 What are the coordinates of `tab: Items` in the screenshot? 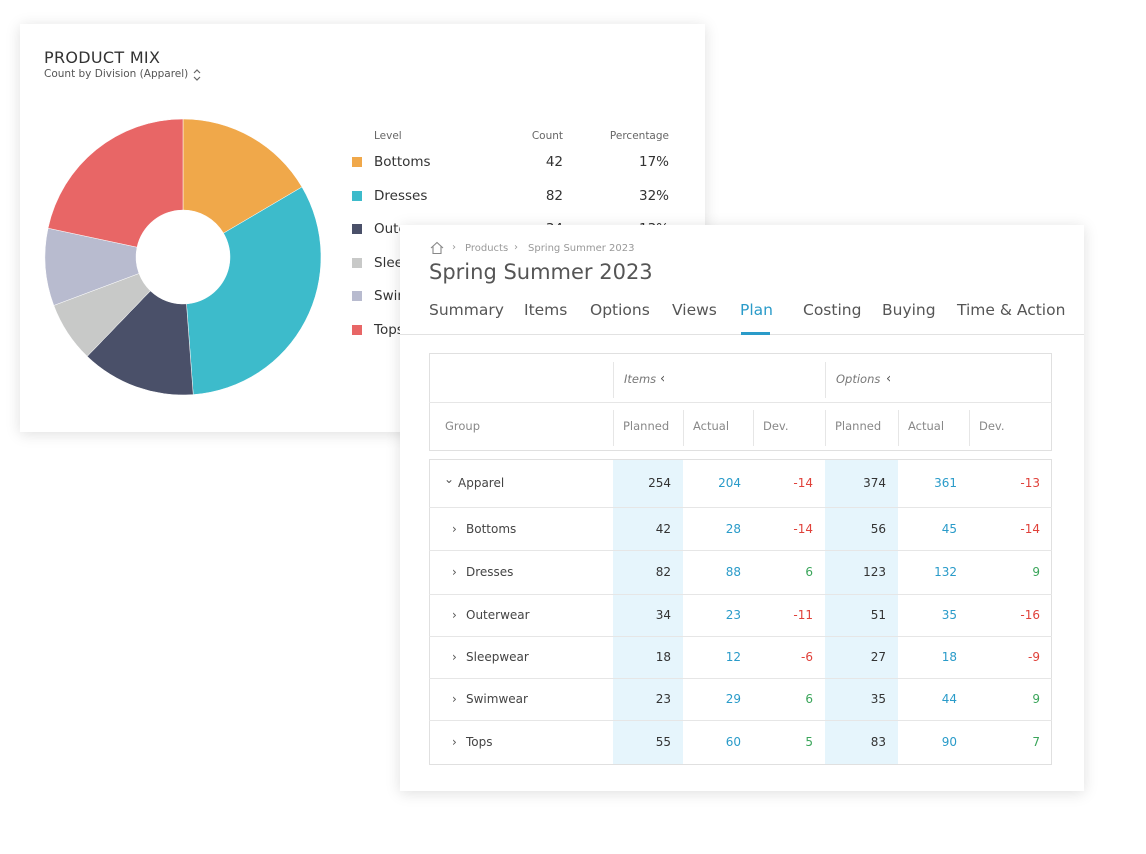 It's located at (546, 310).